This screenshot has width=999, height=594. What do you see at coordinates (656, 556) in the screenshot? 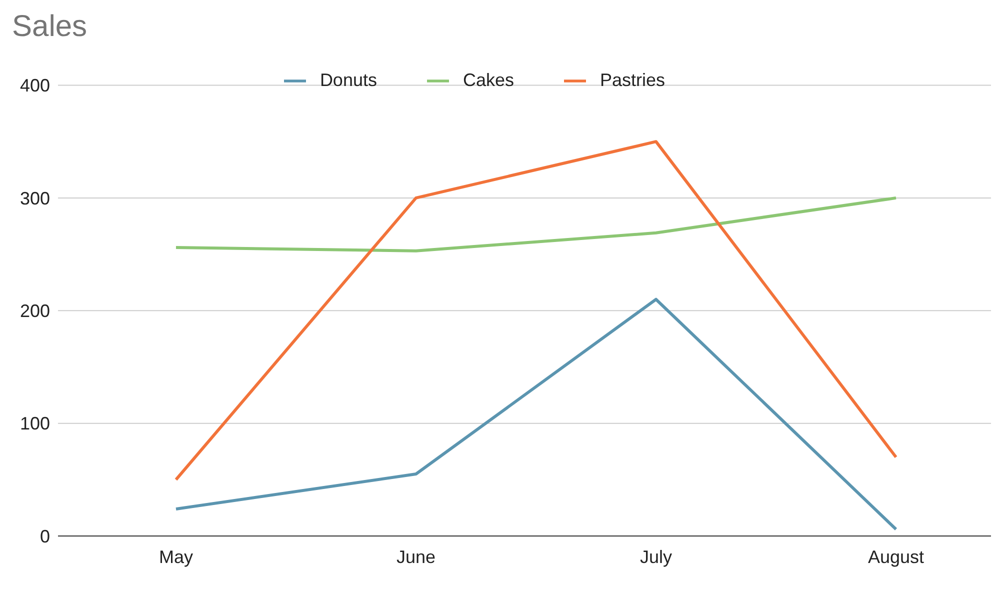
I see `x-tick-label: July` at bounding box center [656, 556].